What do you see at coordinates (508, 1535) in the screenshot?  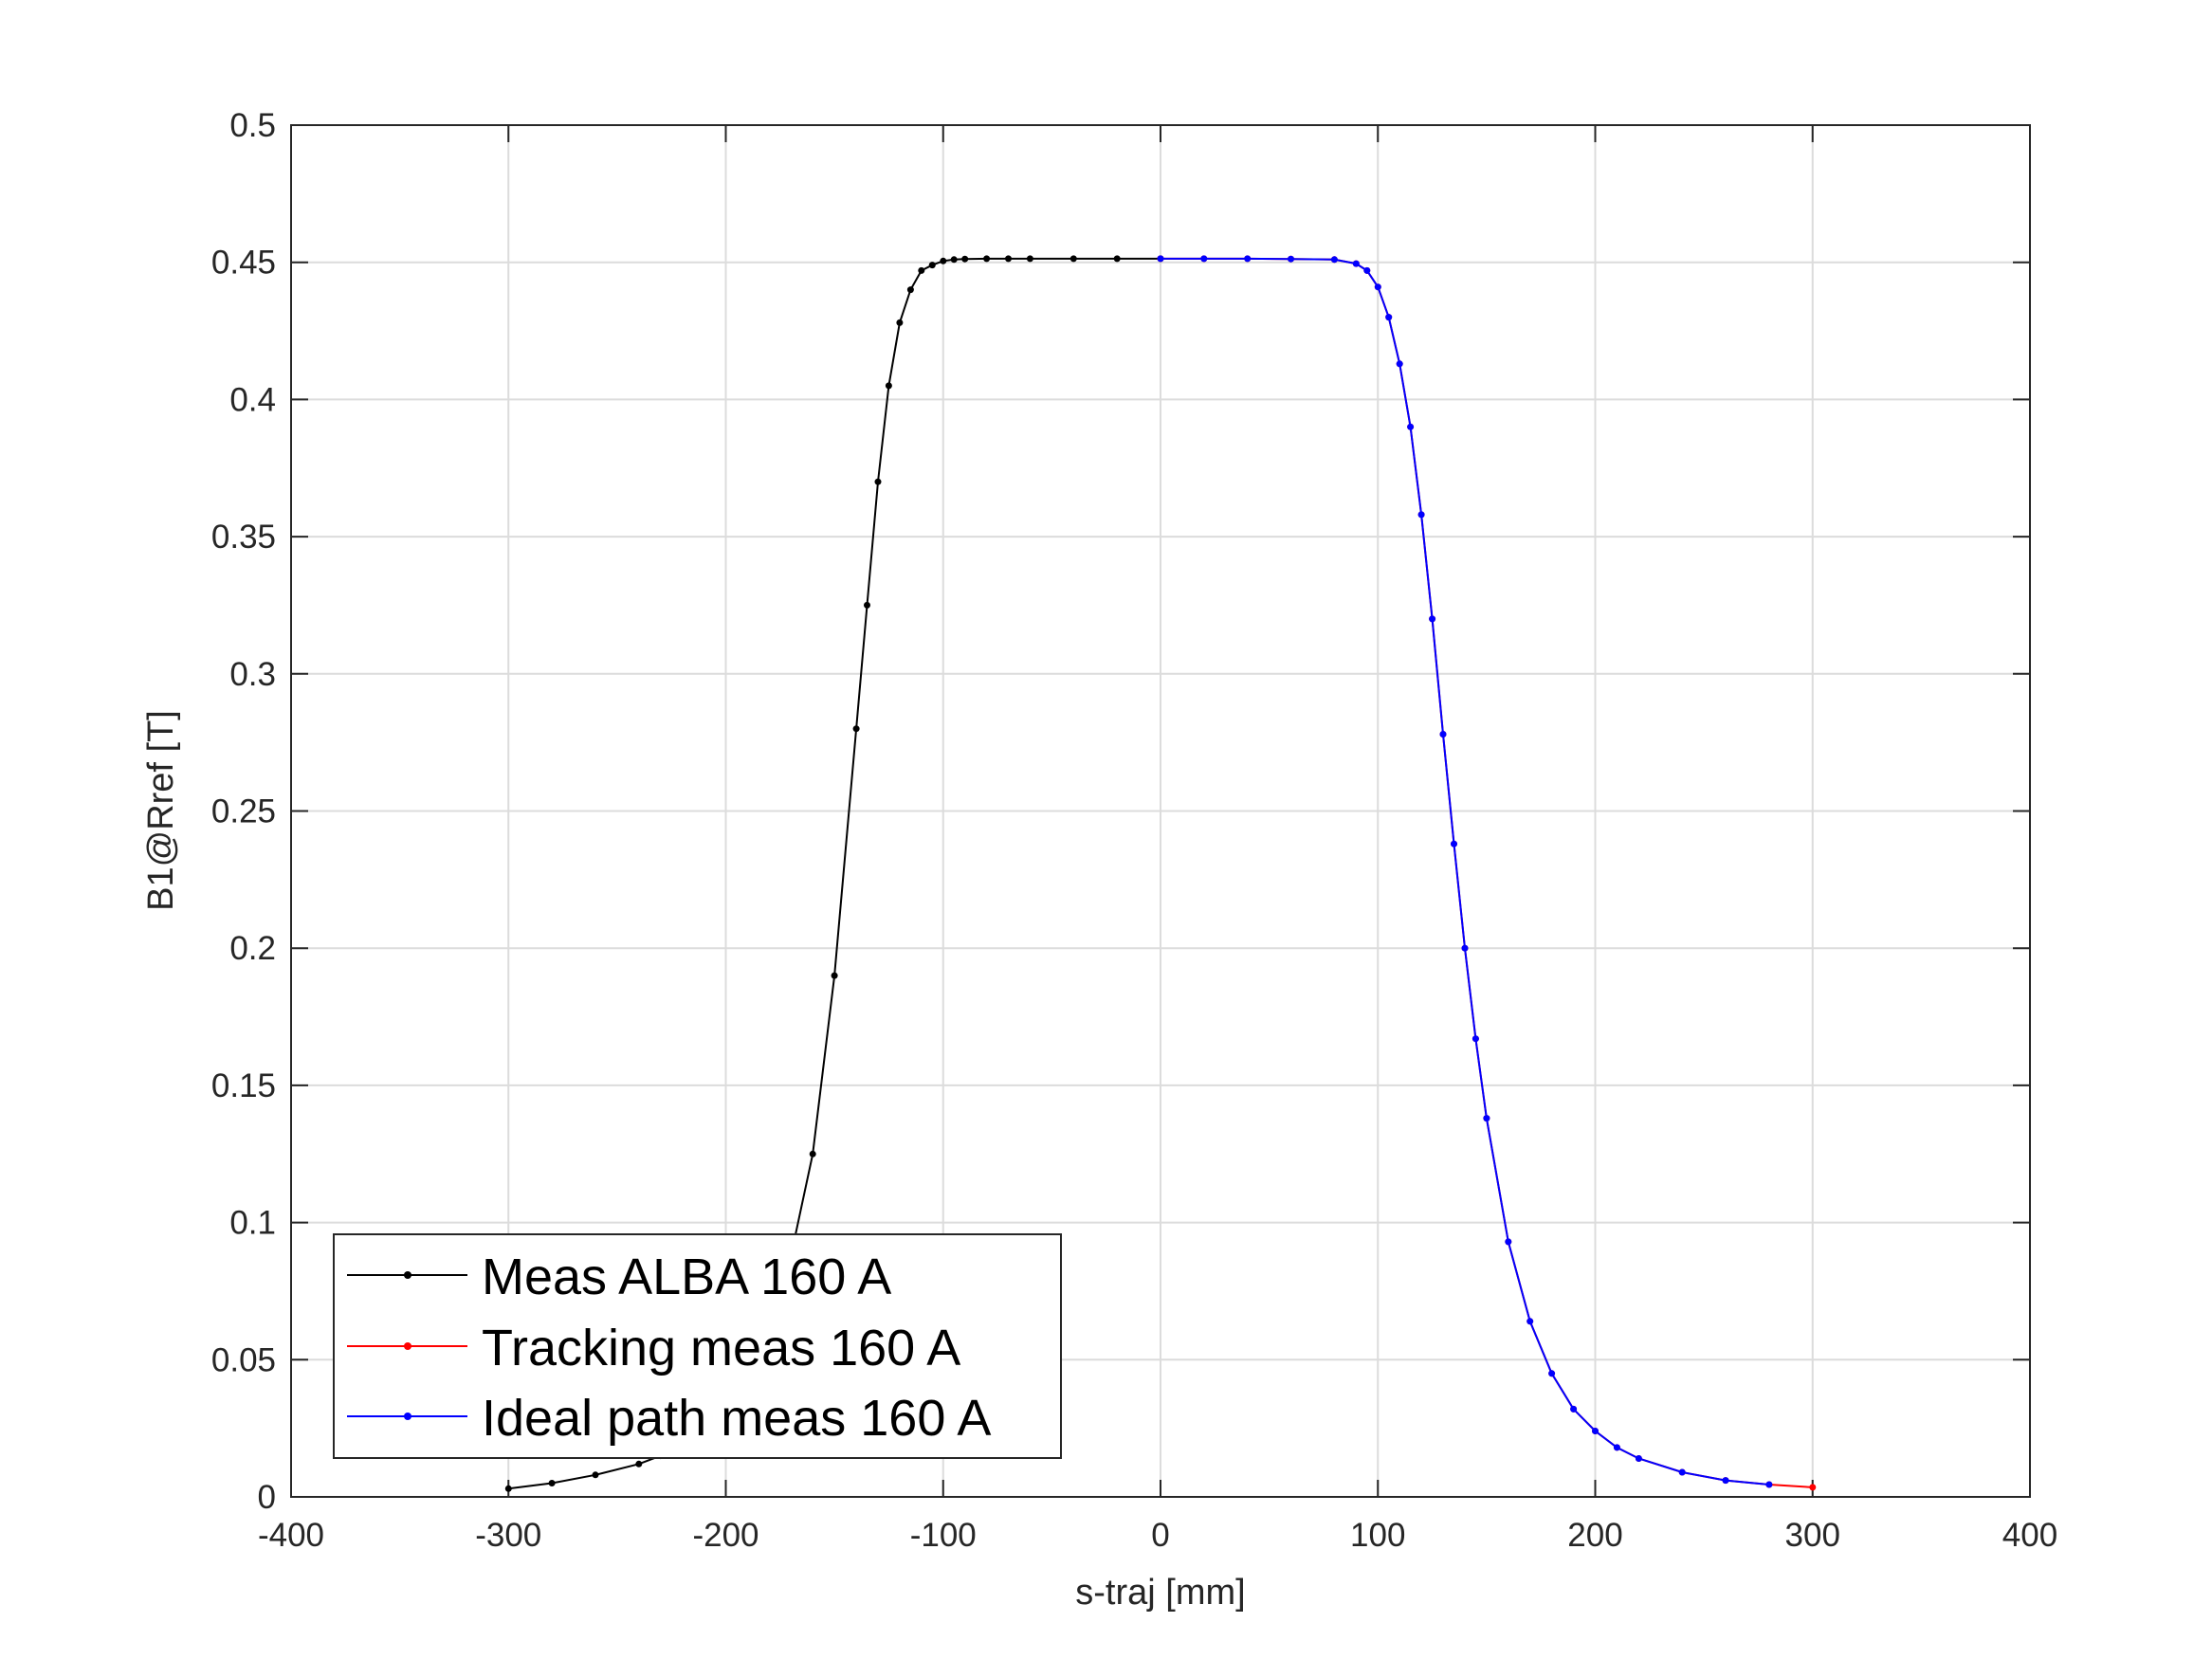 I see `x-tick-label: -300` at bounding box center [508, 1535].